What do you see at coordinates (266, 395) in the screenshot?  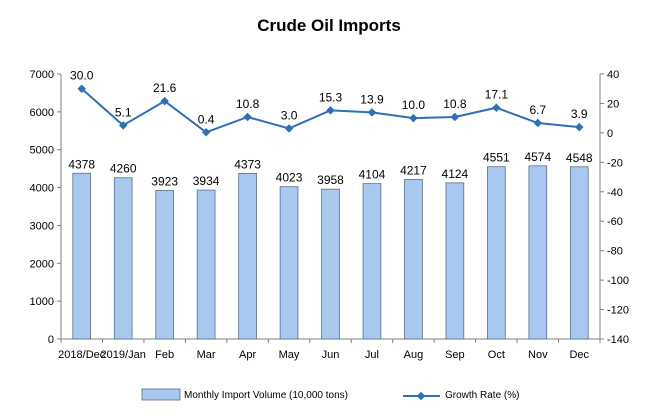 I see `legend-label-volume: Monthly Import Volume (10,000 tons)` at bounding box center [266, 395].